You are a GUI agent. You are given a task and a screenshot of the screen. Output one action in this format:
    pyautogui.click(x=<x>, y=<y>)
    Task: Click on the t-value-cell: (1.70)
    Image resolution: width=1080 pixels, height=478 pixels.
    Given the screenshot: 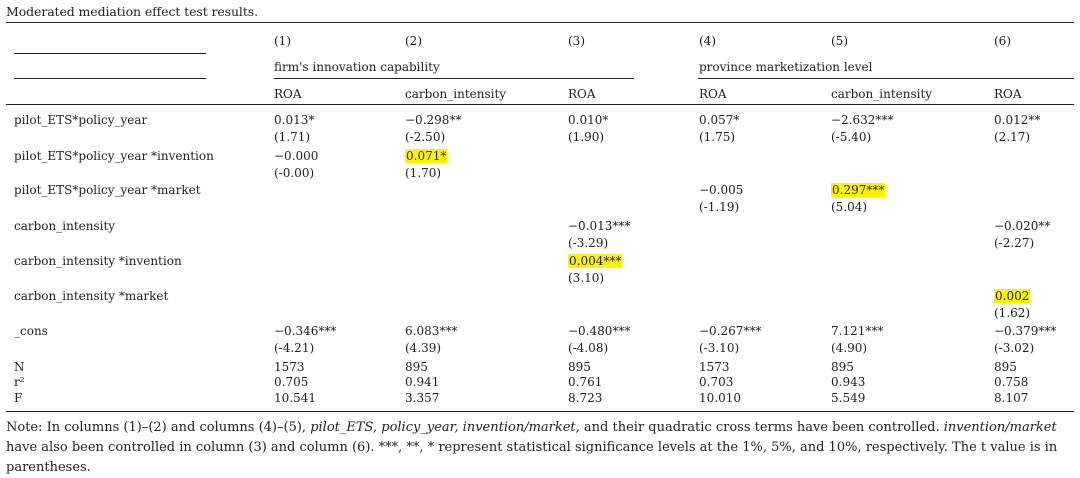 What is the action you would take?
    pyautogui.click(x=423, y=173)
    